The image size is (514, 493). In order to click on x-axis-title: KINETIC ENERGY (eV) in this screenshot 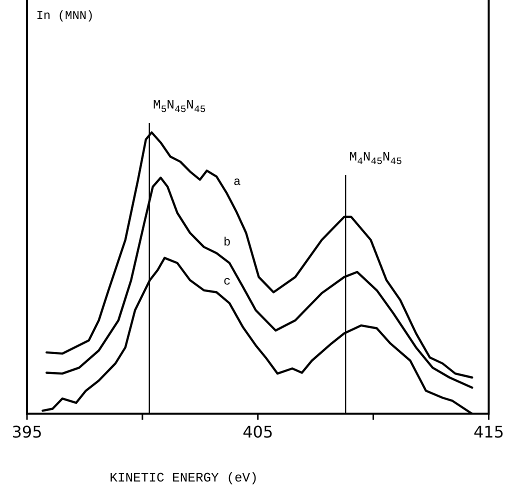, I will do `click(184, 478)`.